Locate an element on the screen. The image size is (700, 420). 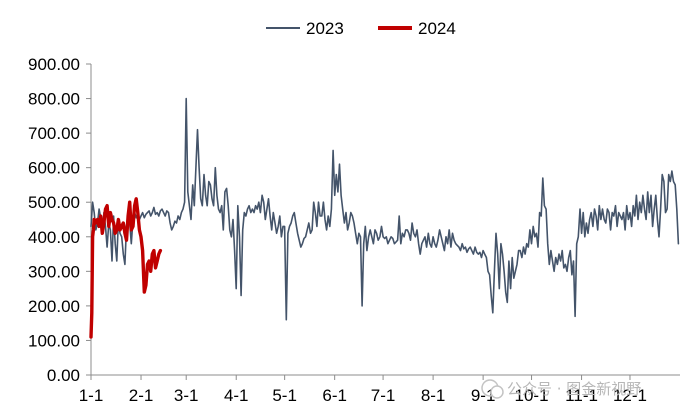
chart-legend: 2023 2024 is located at coordinates (361, 28).